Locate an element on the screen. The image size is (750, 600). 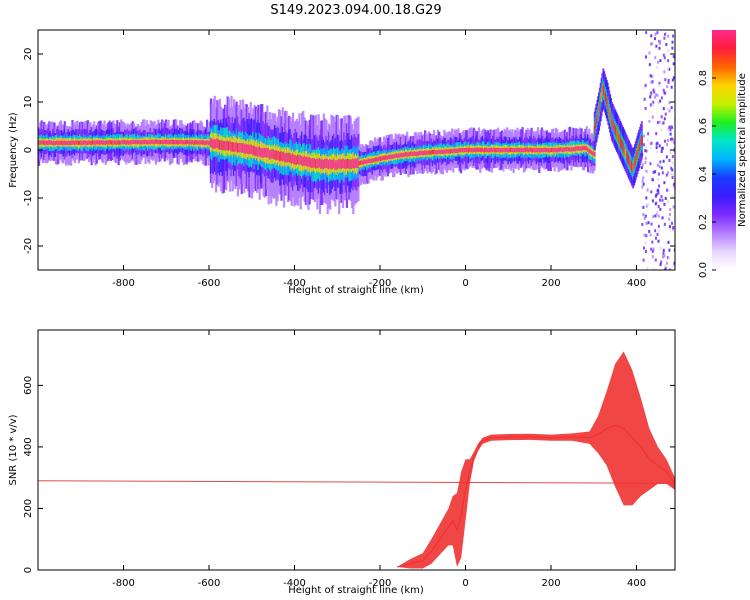
x-tick-label: 0 is located at coordinates (465, 283).